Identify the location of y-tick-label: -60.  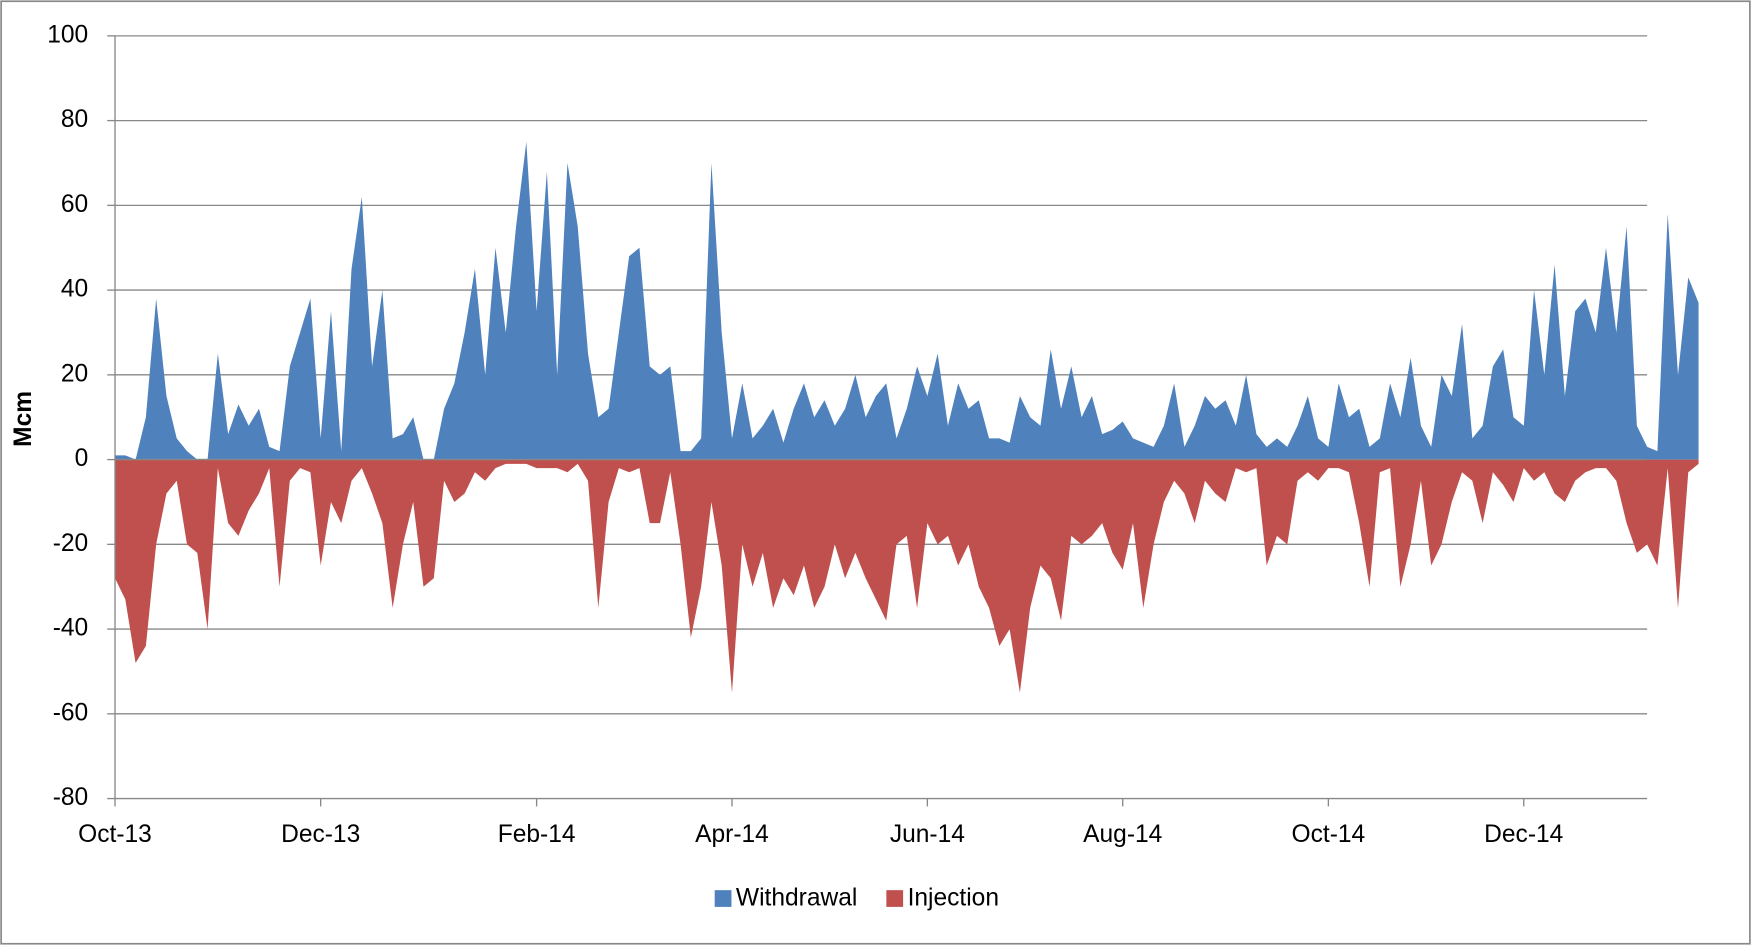
(70, 712).